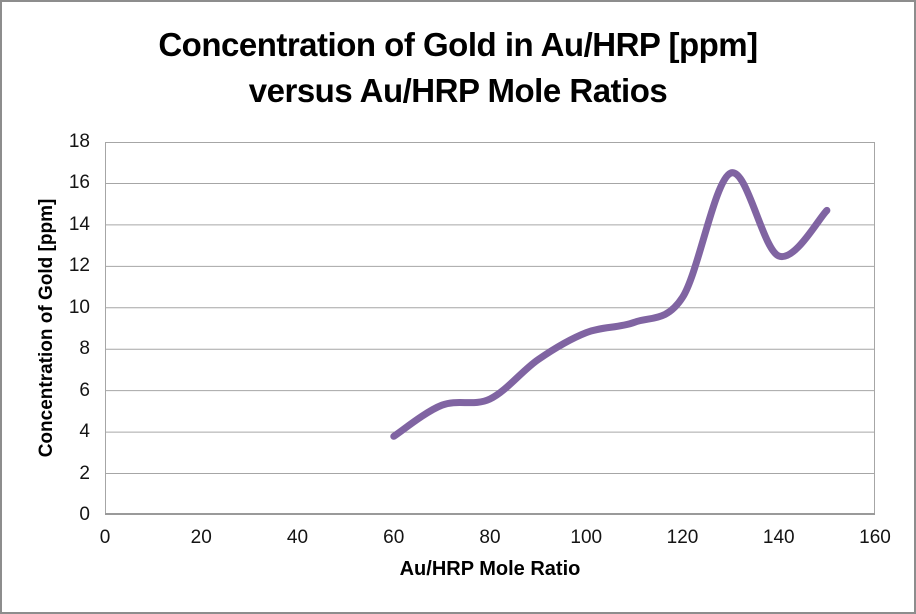 The width and height of the screenshot is (916, 614). Describe the element at coordinates (875, 537) in the screenshot. I see `x-tick-label: 160` at that location.